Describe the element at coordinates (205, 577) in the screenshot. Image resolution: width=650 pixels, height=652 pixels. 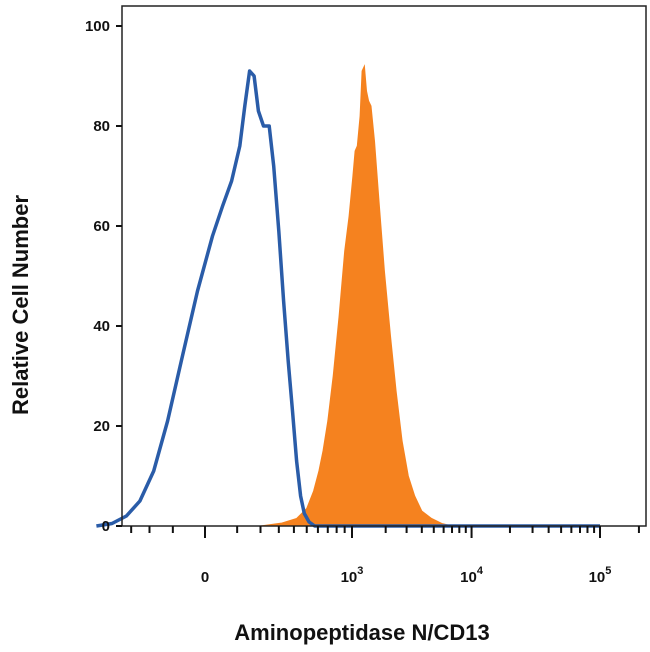
I see `x-tick-label: 0` at that location.